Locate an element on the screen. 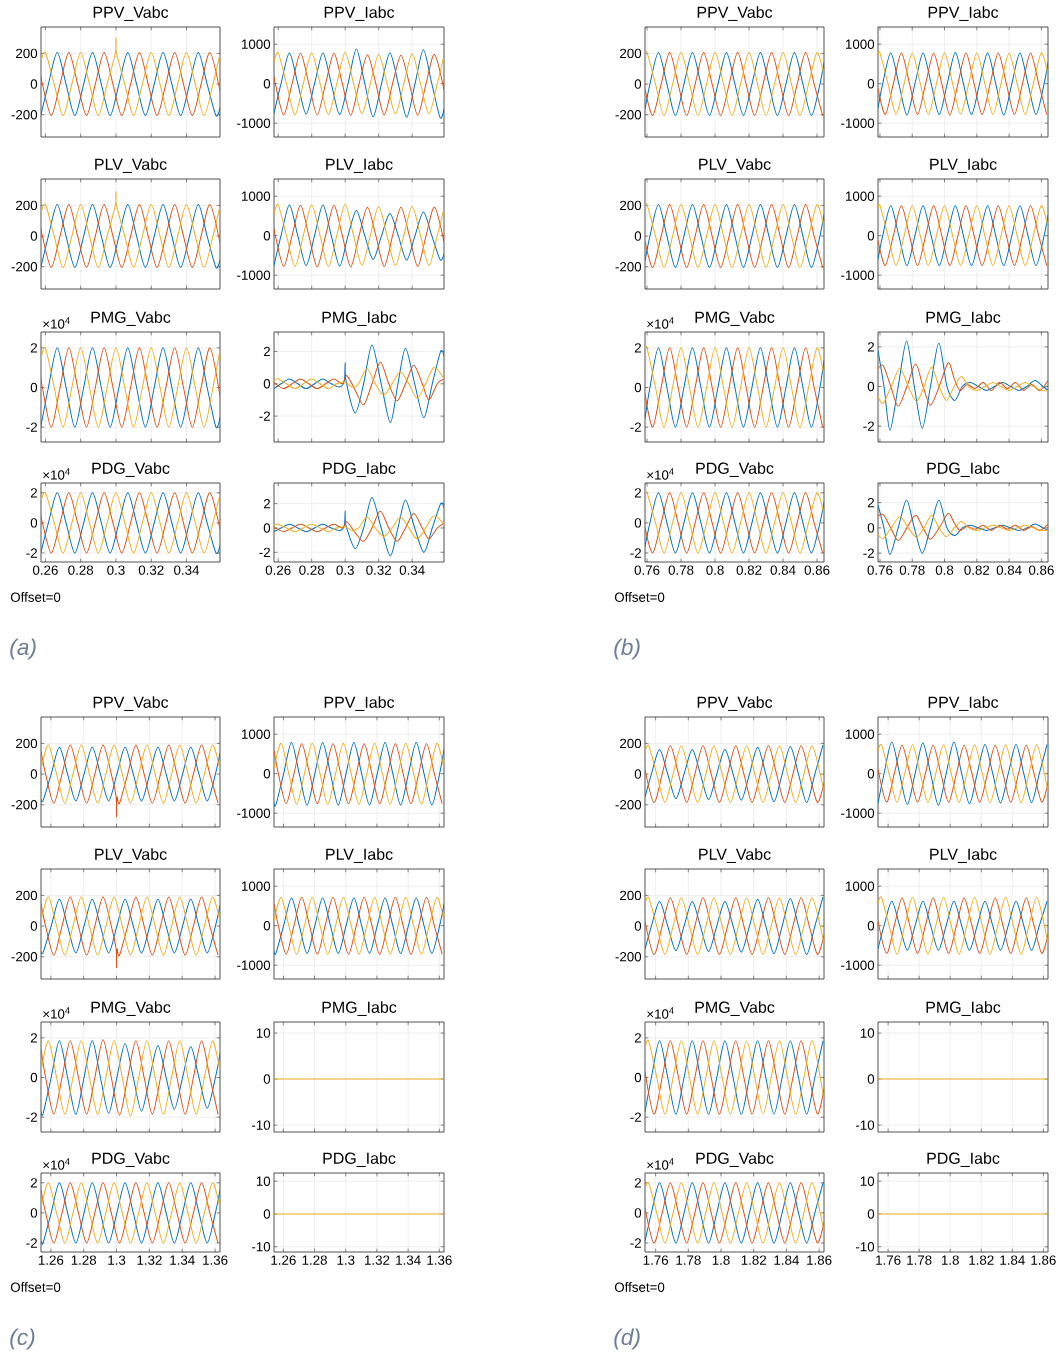 This screenshot has height=1353, width=1057. chart-title: PPV_Vabc is located at coordinates (735, 703).